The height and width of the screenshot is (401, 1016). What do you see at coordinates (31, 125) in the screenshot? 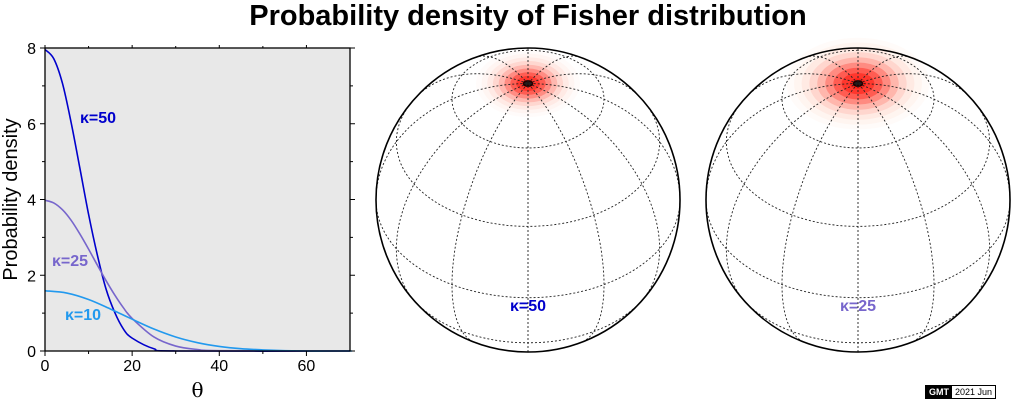
I see `y-tick-label: 6` at bounding box center [31, 125].